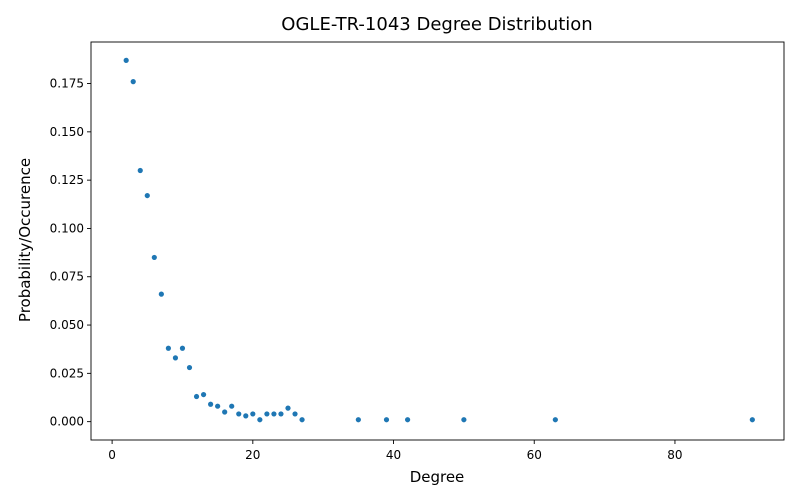 Image resolution: width=800 pixels, height=500 pixels. I want to click on y-tick-label: 0.150, so click(67, 132).